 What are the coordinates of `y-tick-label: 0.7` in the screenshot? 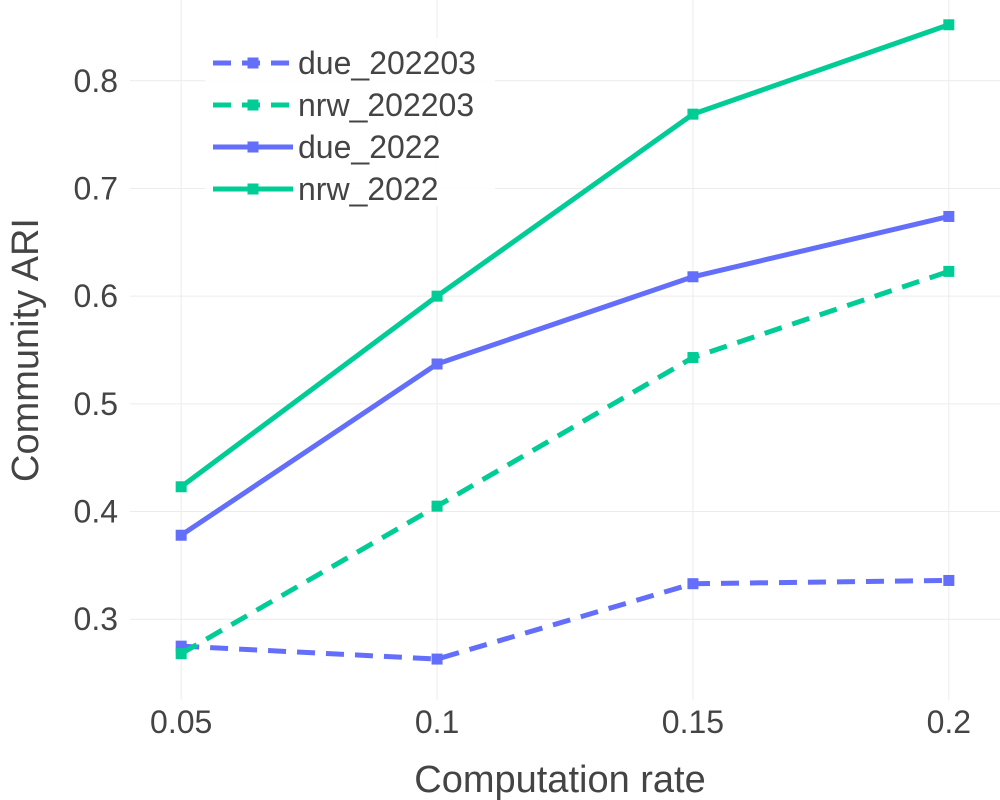 It's located at (96, 188).